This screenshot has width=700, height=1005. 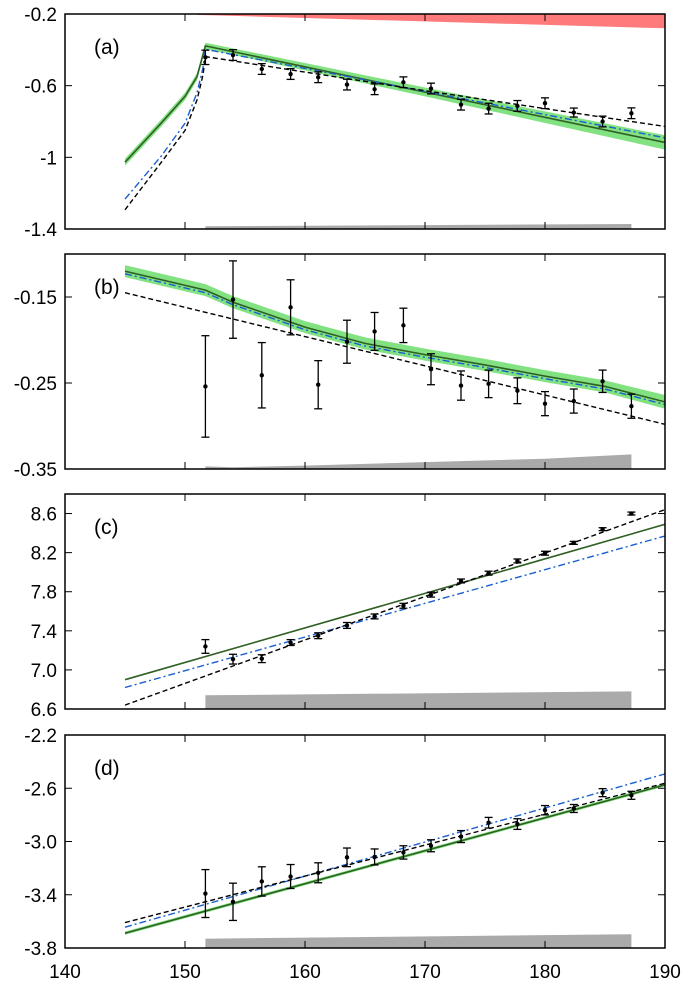 What do you see at coordinates (40, 736) in the screenshot?
I see `y-tick-label: -2.2` at bounding box center [40, 736].